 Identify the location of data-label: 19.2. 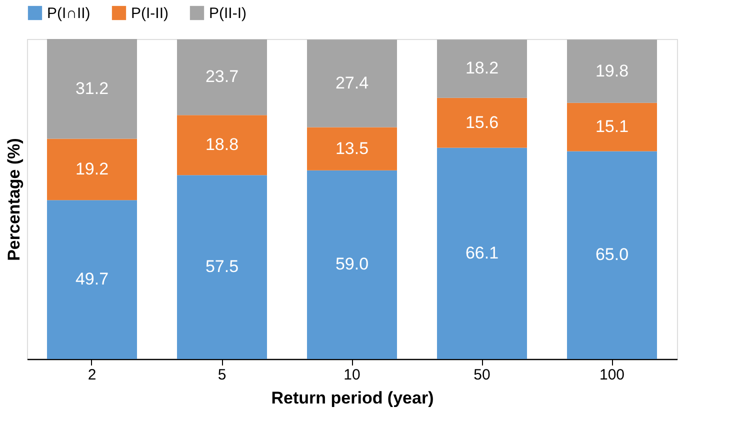
(92, 168).